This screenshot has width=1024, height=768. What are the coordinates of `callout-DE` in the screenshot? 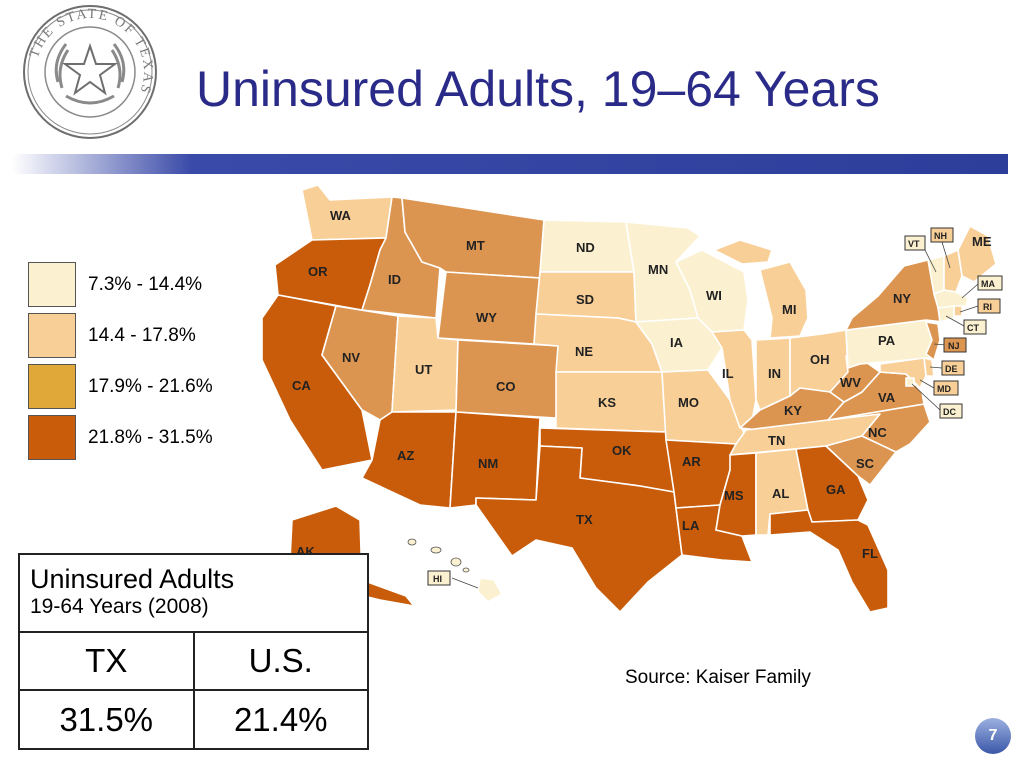 It's located at (953, 368).